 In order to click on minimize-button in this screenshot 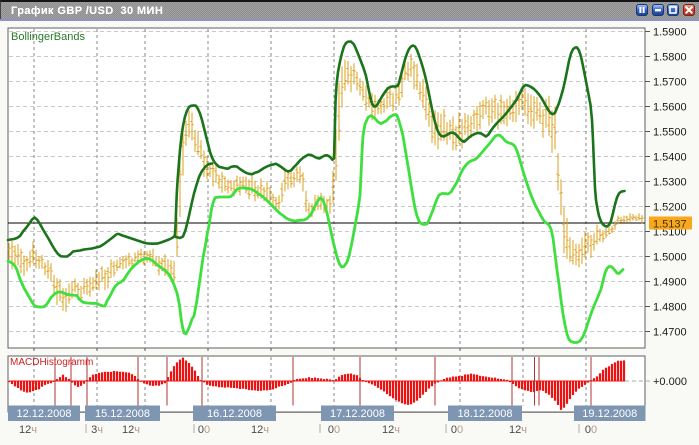, I will do `click(657, 10)`.